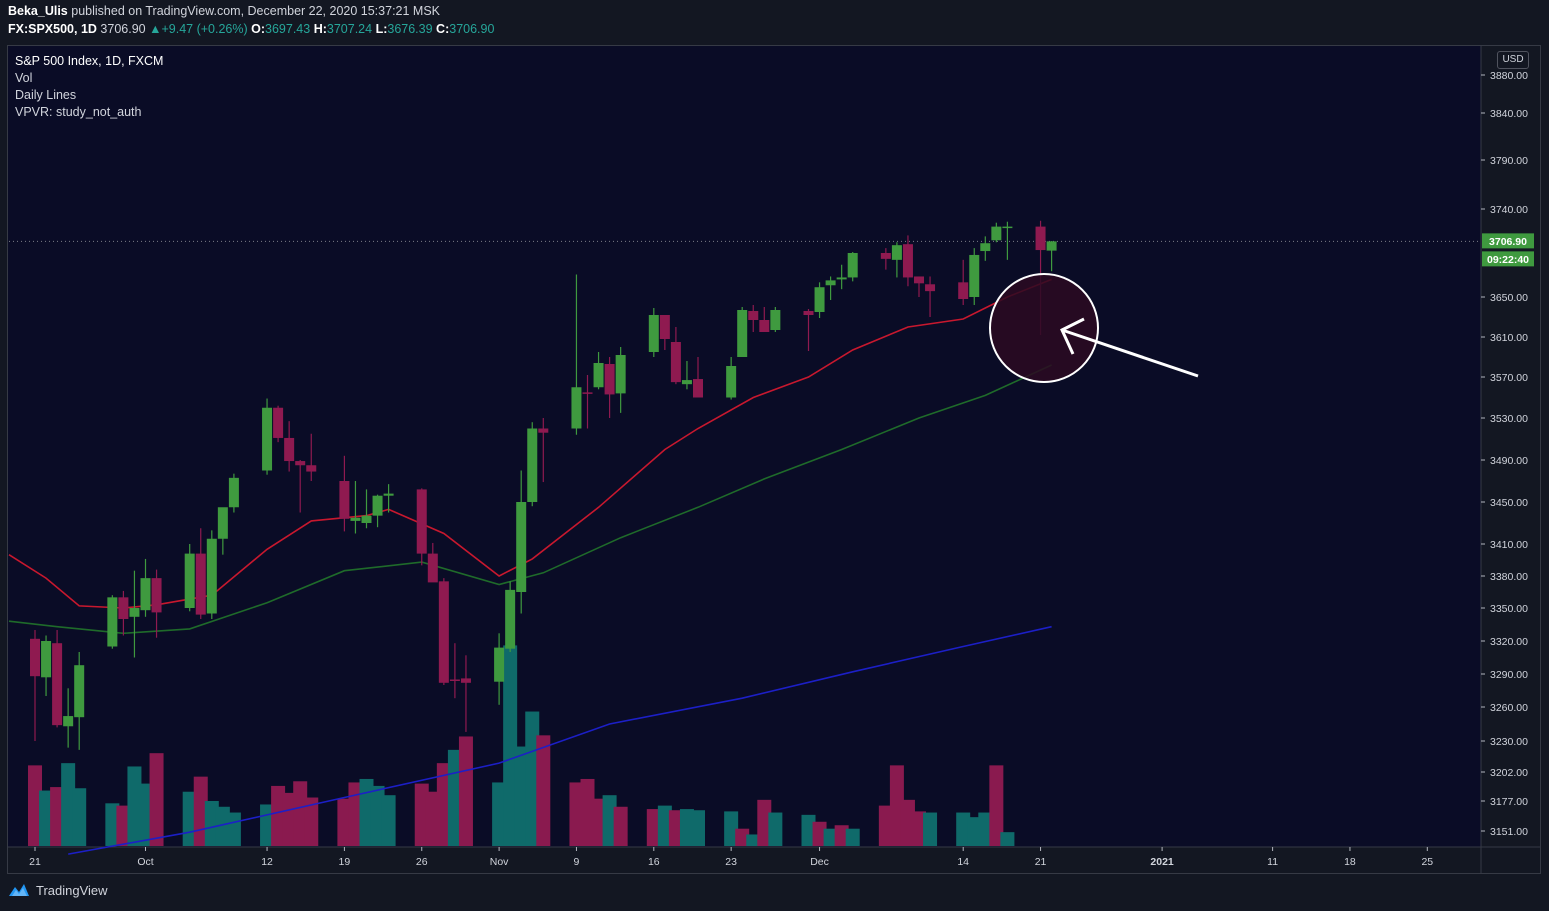 The height and width of the screenshot is (911, 1549). What do you see at coordinates (1509, 461) in the screenshot?
I see `price-tick-label: 3490.00` at bounding box center [1509, 461].